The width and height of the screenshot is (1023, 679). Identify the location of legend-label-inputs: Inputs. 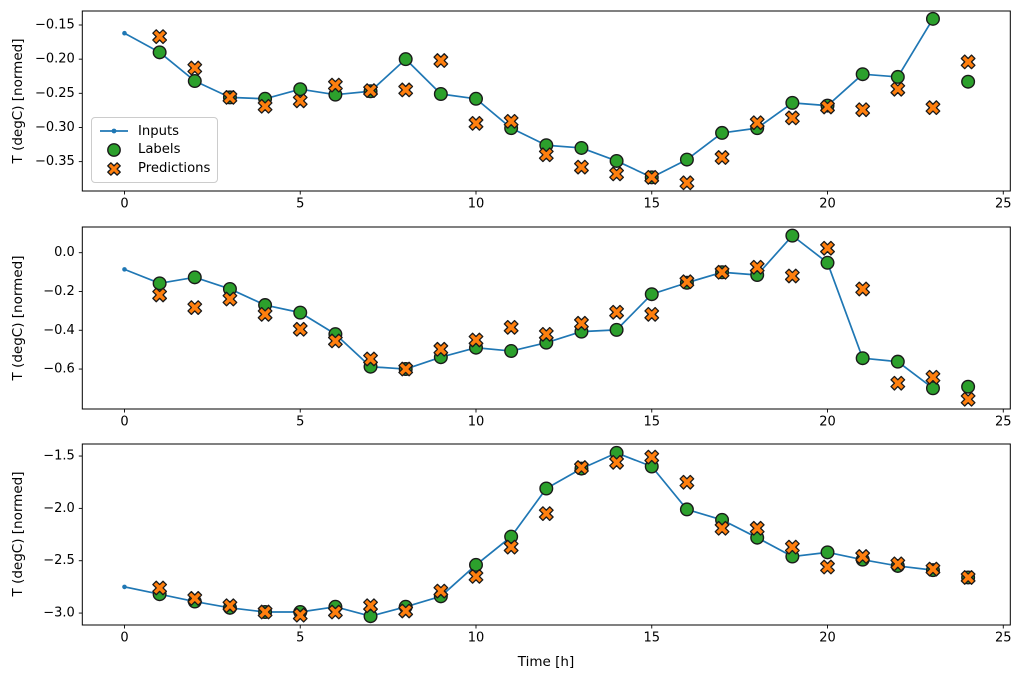
(159, 131).